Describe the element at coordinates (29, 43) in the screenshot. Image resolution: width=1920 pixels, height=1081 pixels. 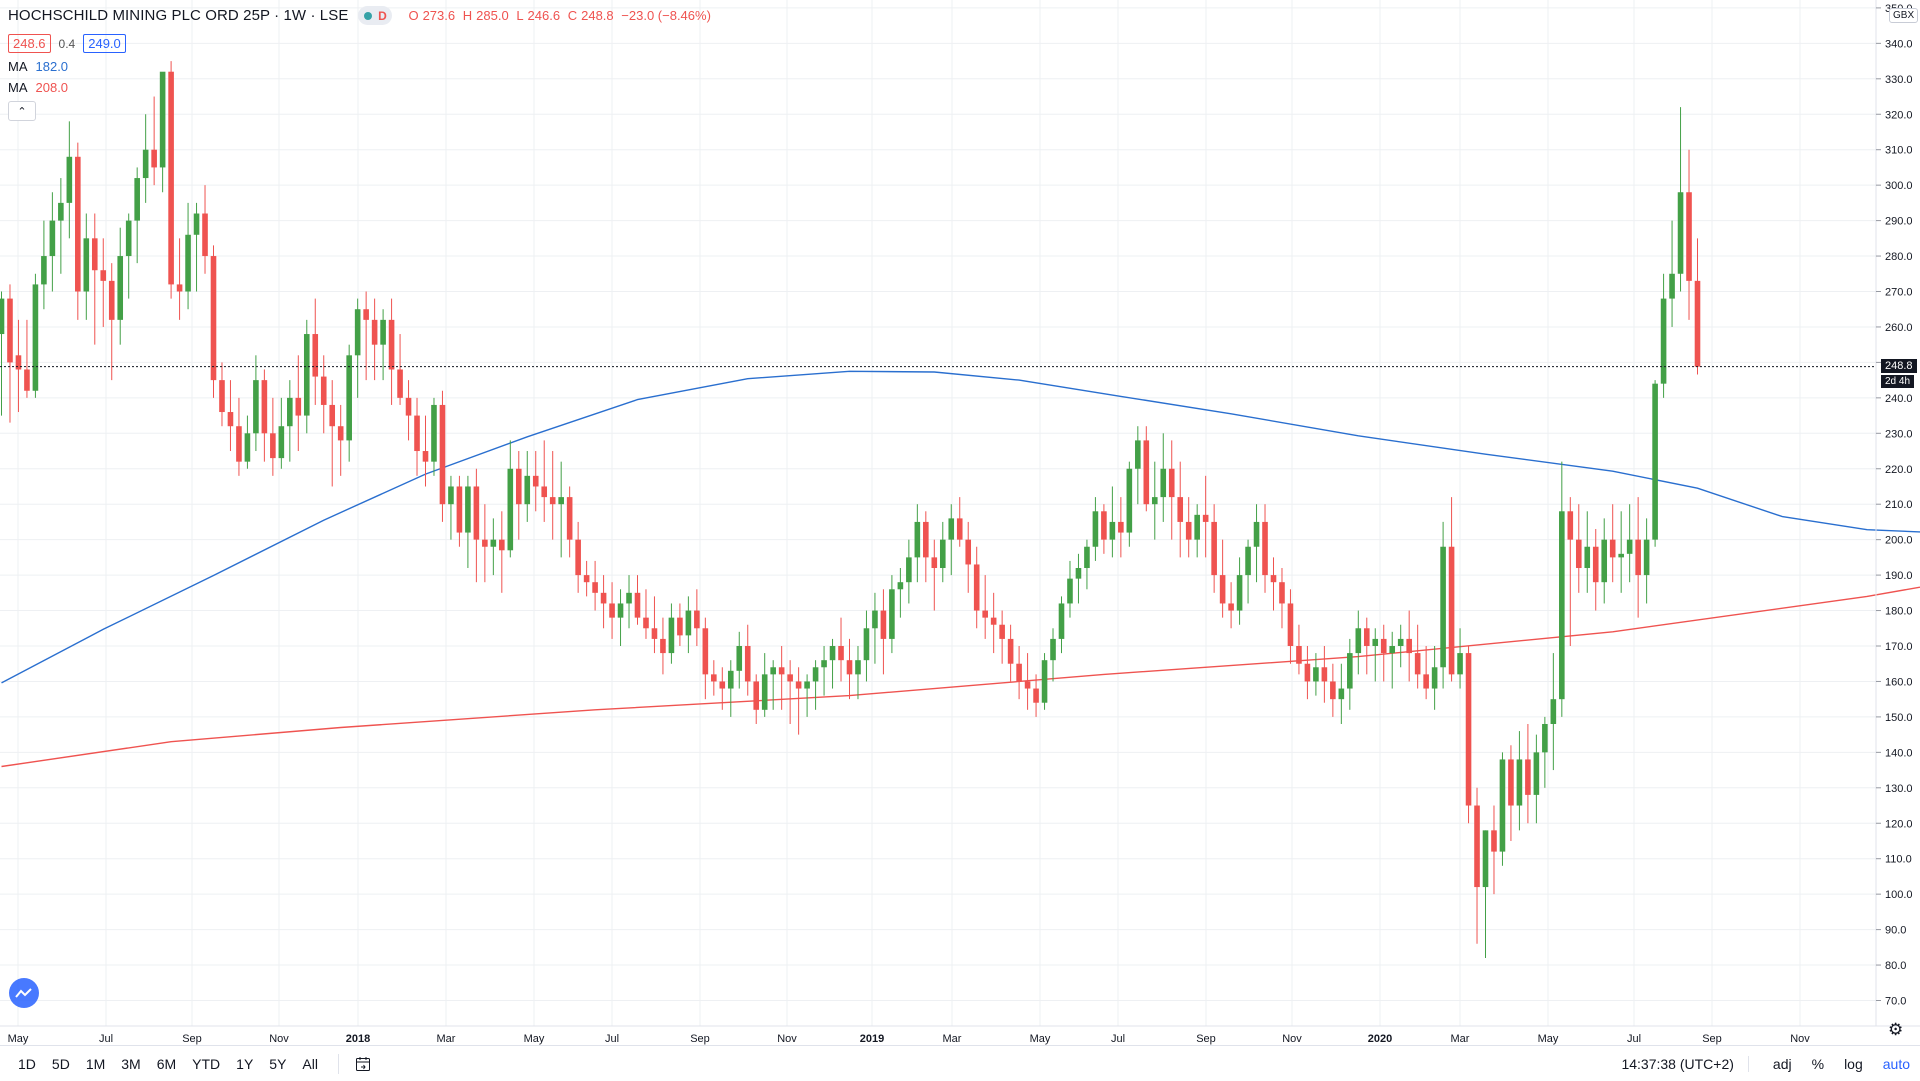
I see `bid-price: 248.6` at that location.